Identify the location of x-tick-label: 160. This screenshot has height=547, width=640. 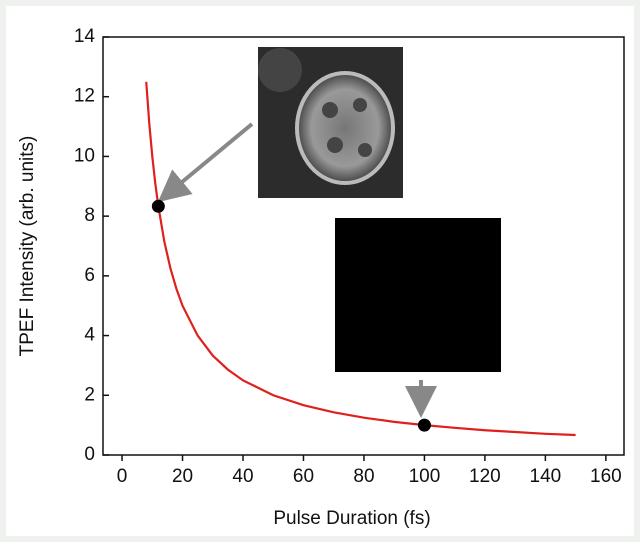
(606, 476).